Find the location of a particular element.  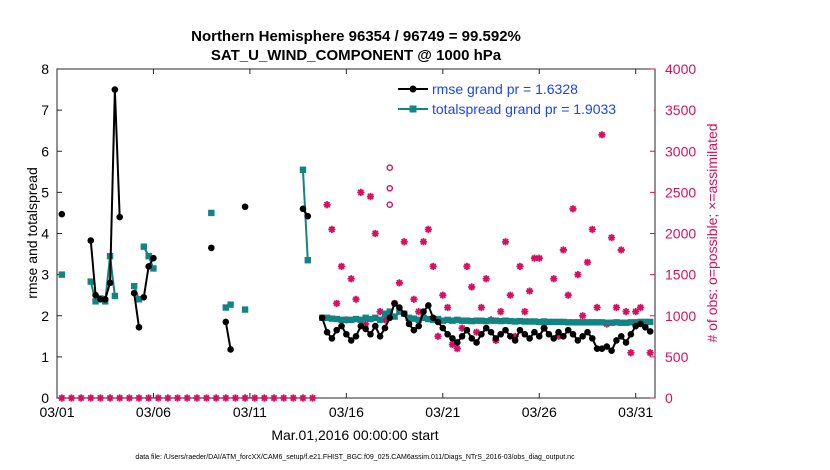

rmse-line is located at coordinates (228, 335).